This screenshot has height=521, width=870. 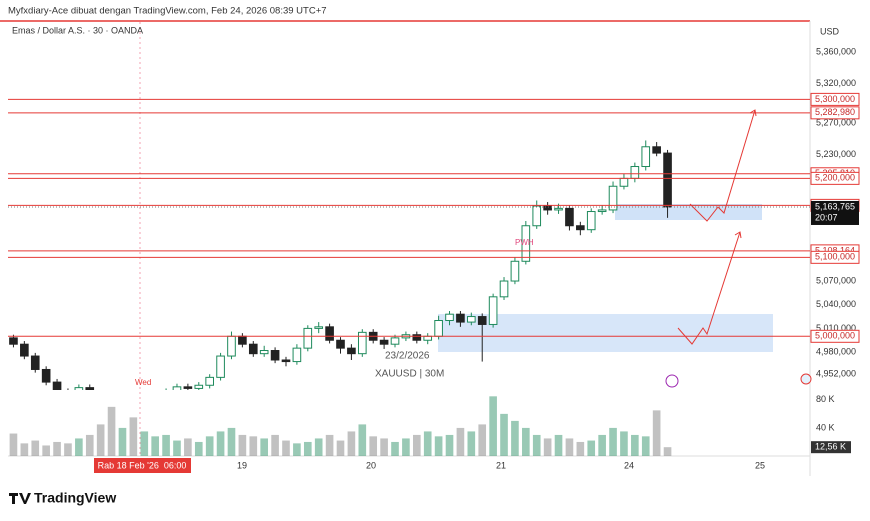 I want to click on x-tick-label: 19, so click(x=242, y=465).